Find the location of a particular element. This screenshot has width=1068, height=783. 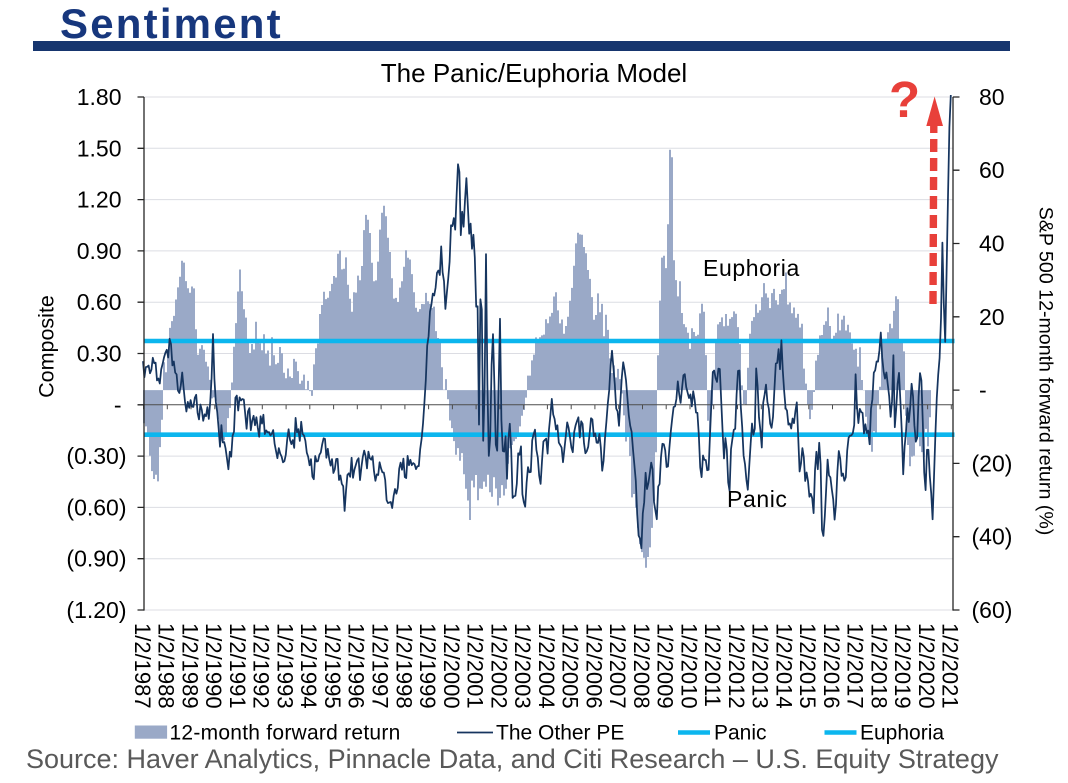

svg-text: 1/2/1999 is located at coordinates (427, 666).